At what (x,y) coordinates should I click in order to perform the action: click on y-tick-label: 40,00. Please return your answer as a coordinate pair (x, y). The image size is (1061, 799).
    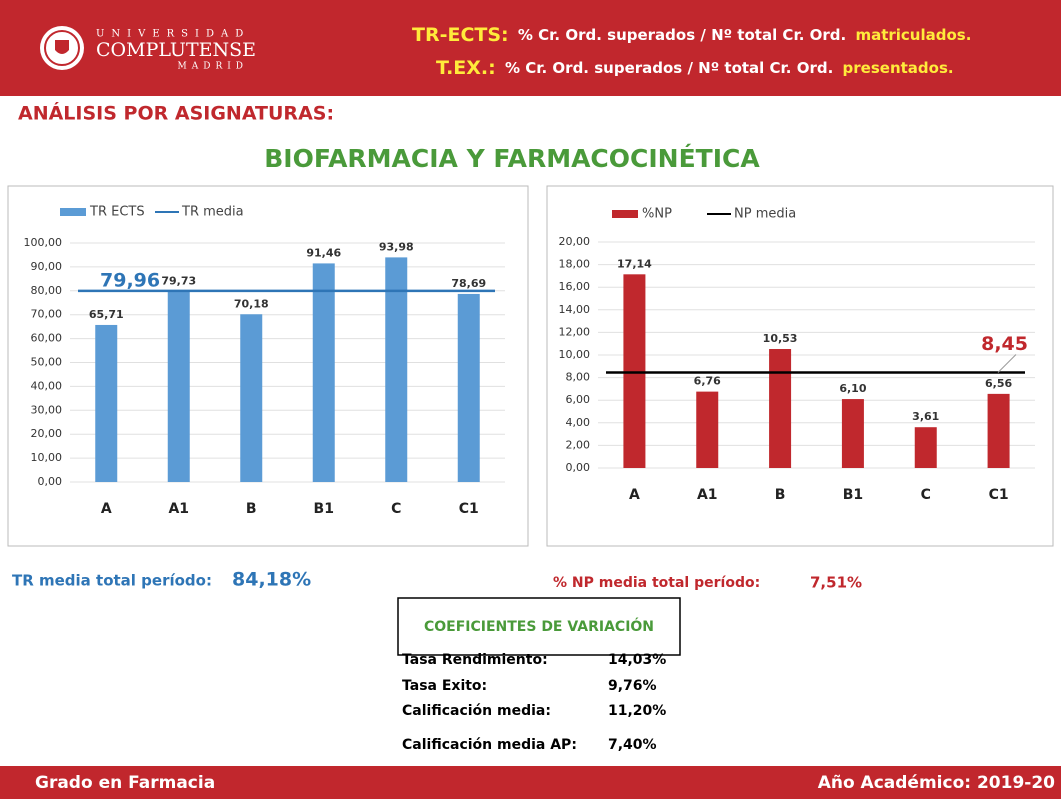
    Looking at the image, I should click on (47, 385).